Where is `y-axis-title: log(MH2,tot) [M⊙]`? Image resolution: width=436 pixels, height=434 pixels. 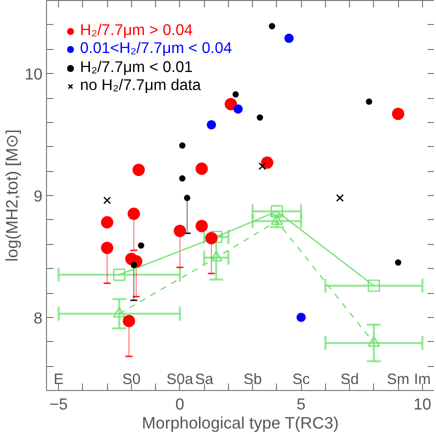
y-axis-title: log(MH2,tot) [M⊙] is located at coordinates (13, 195).